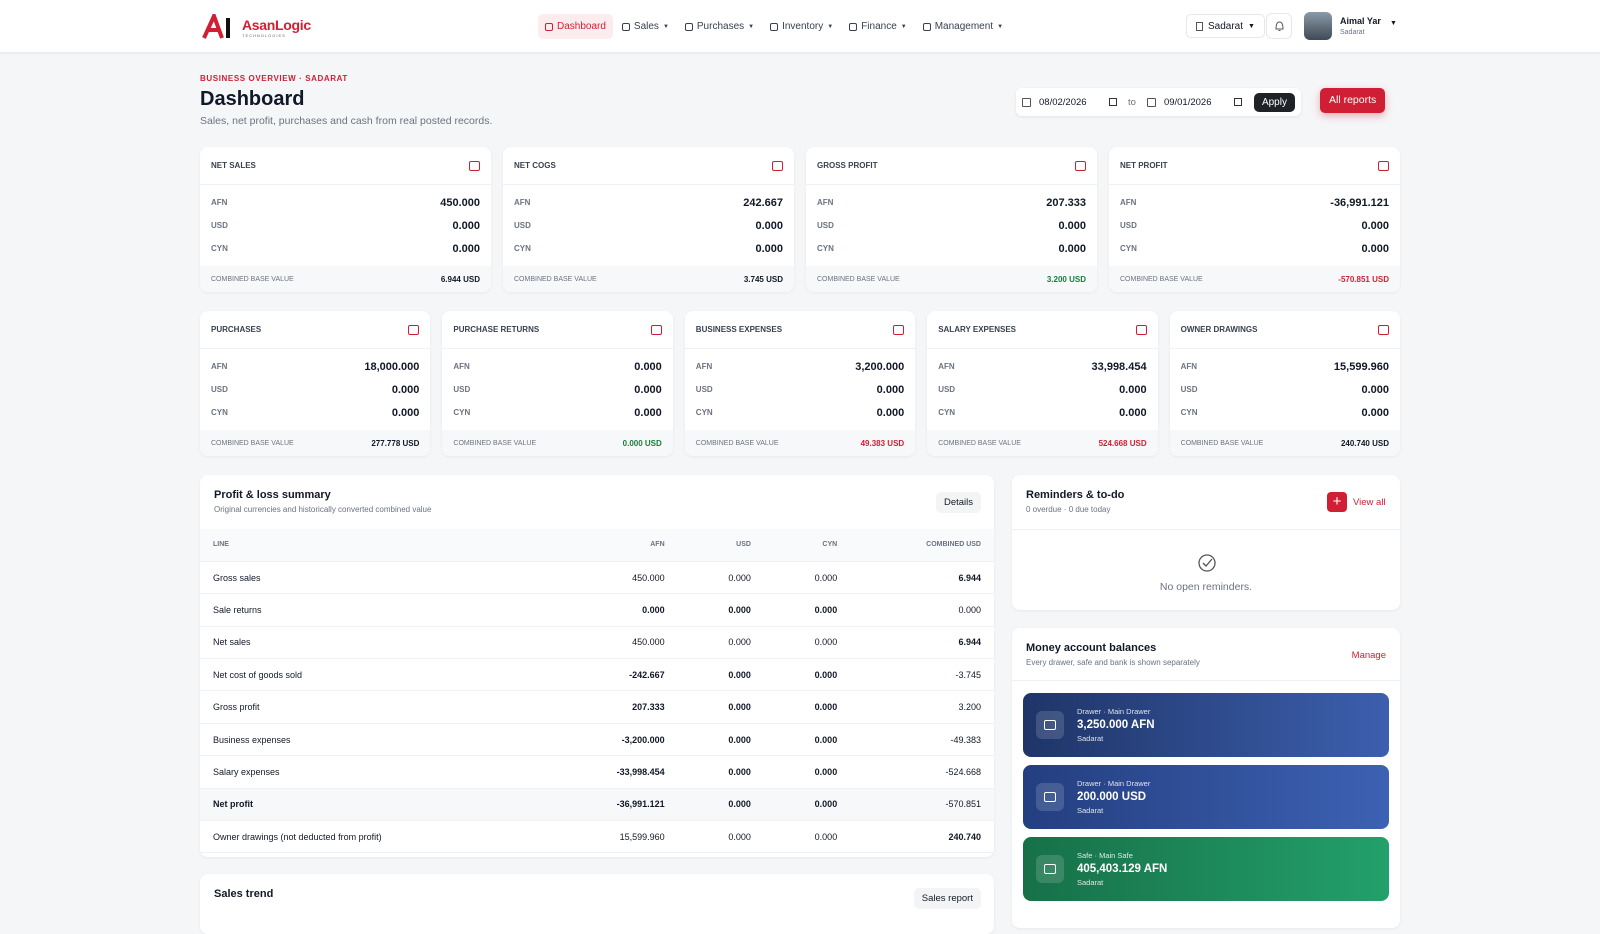 The width and height of the screenshot is (1600, 934). Describe the element at coordinates (1360, 26) in the screenshot. I see `user: Aimal Yar Sadarat` at that location.